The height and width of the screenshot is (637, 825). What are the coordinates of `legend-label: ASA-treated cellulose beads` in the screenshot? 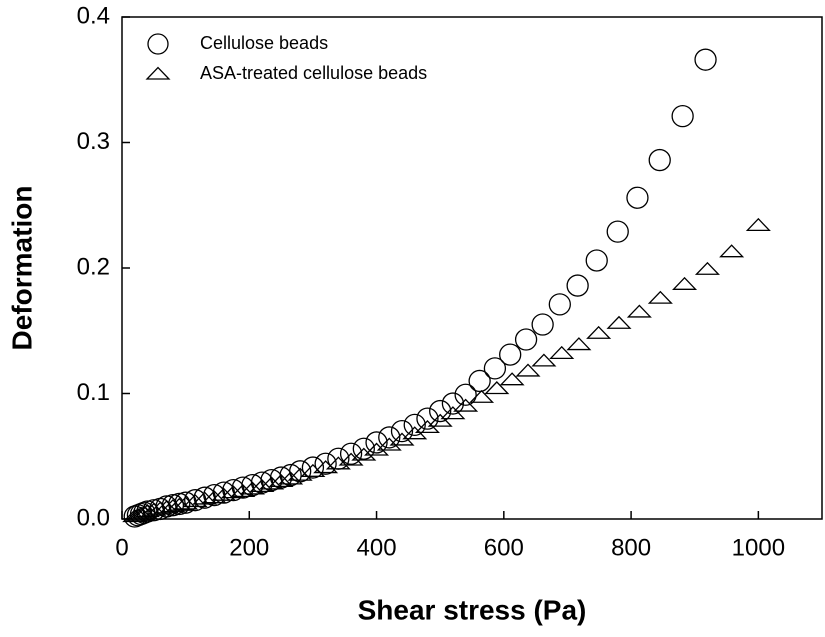 It's located at (313, 73).